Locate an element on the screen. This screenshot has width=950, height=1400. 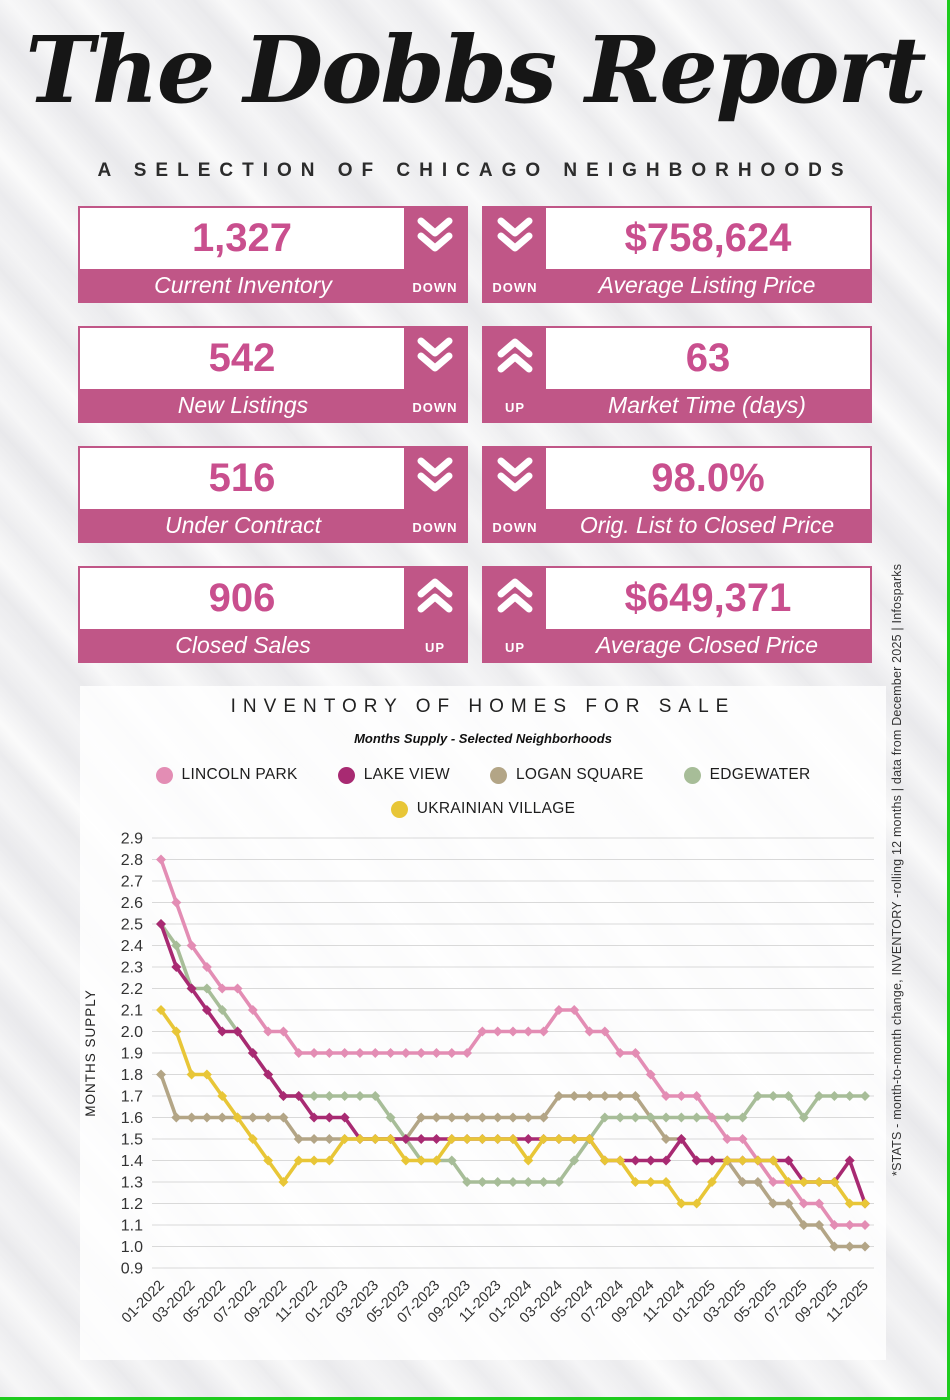
y-tick-label: 1.6 is located at coordinates (132, 1118).